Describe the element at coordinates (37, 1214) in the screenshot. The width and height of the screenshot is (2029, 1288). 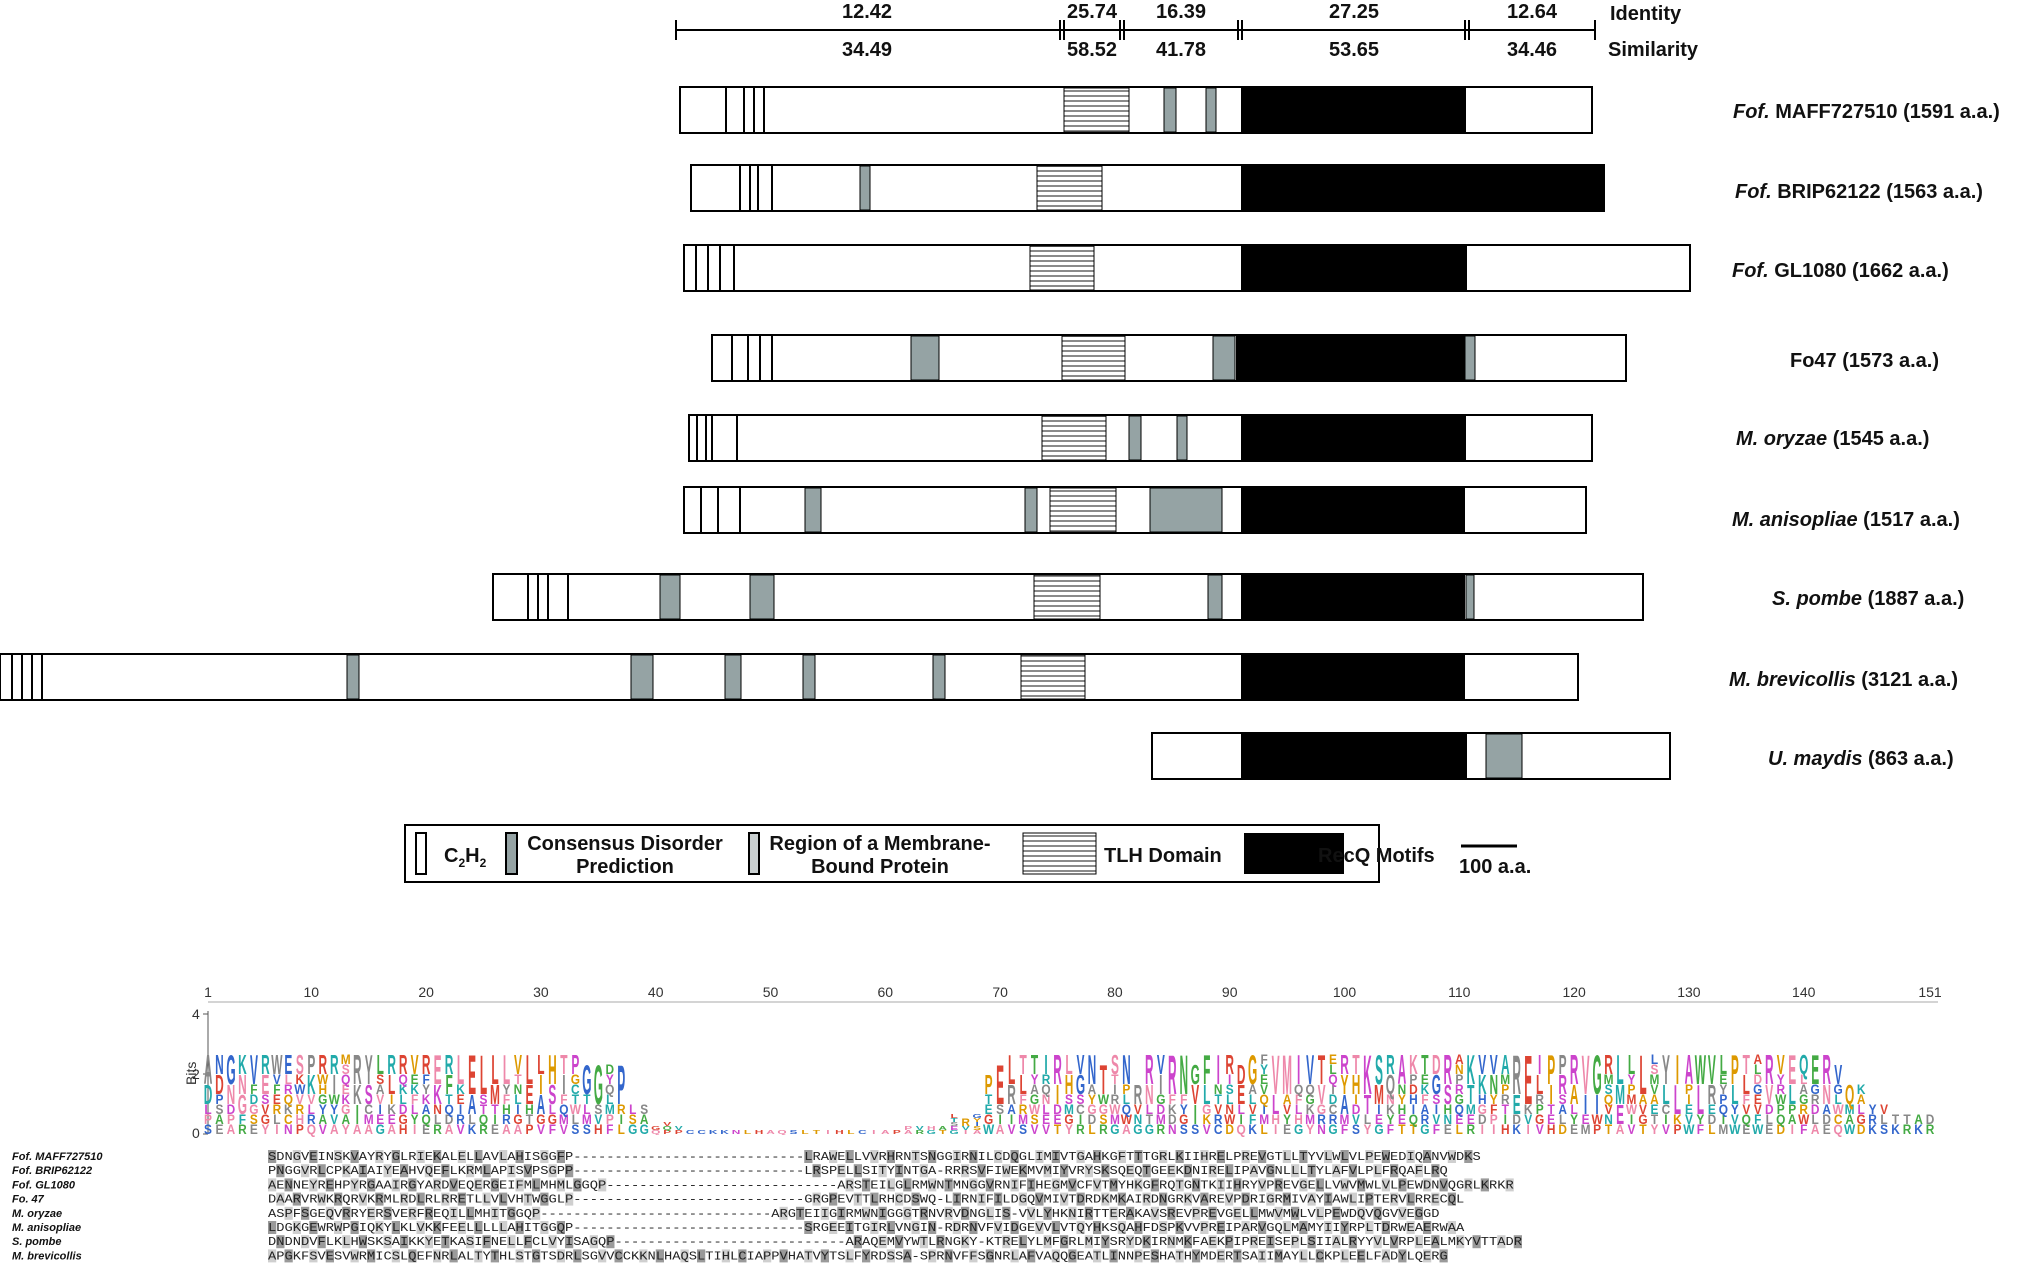
I see `alignment-name-5: M. oryzae` at that location.